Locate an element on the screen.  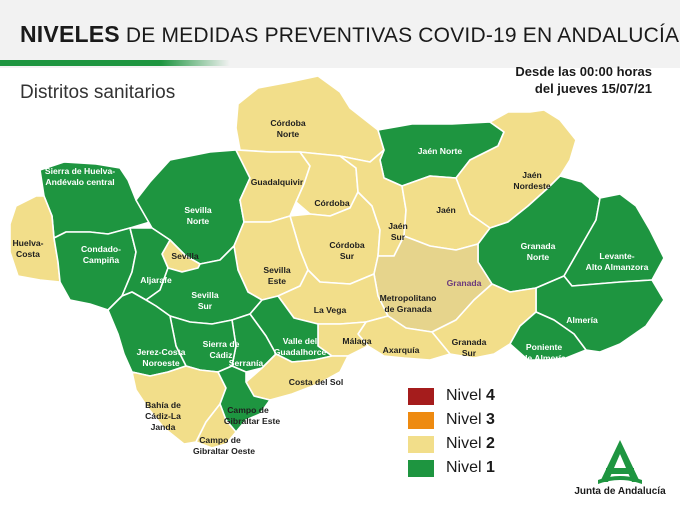
legend-item-nivel-3: Nivel 3 is located at coordinates (451, 420).